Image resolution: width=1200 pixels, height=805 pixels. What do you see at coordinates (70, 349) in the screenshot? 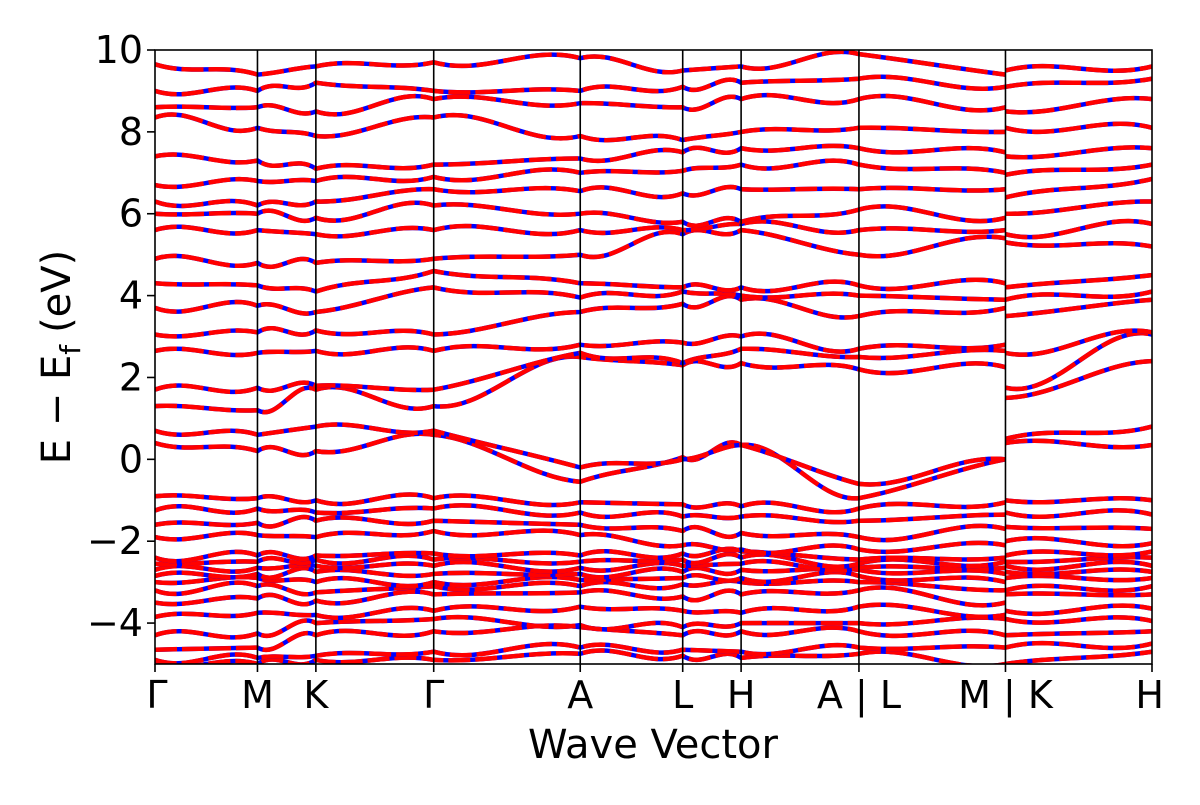
I see `y-axis-label-subscript: f` at bounding box center [70, 349].